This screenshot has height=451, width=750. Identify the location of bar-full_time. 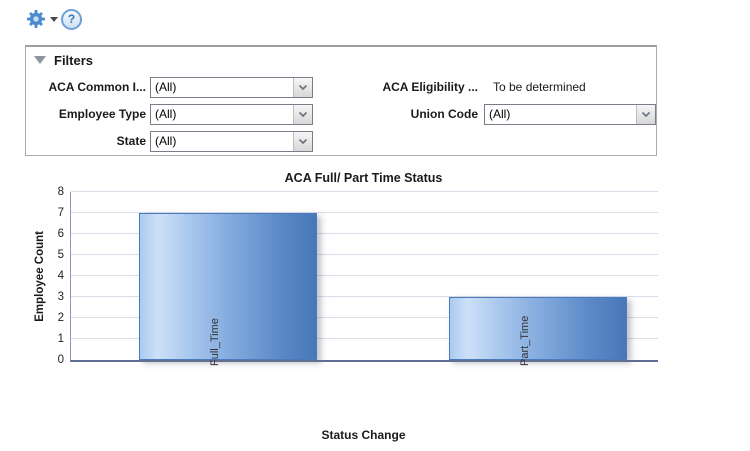
(228, 286).